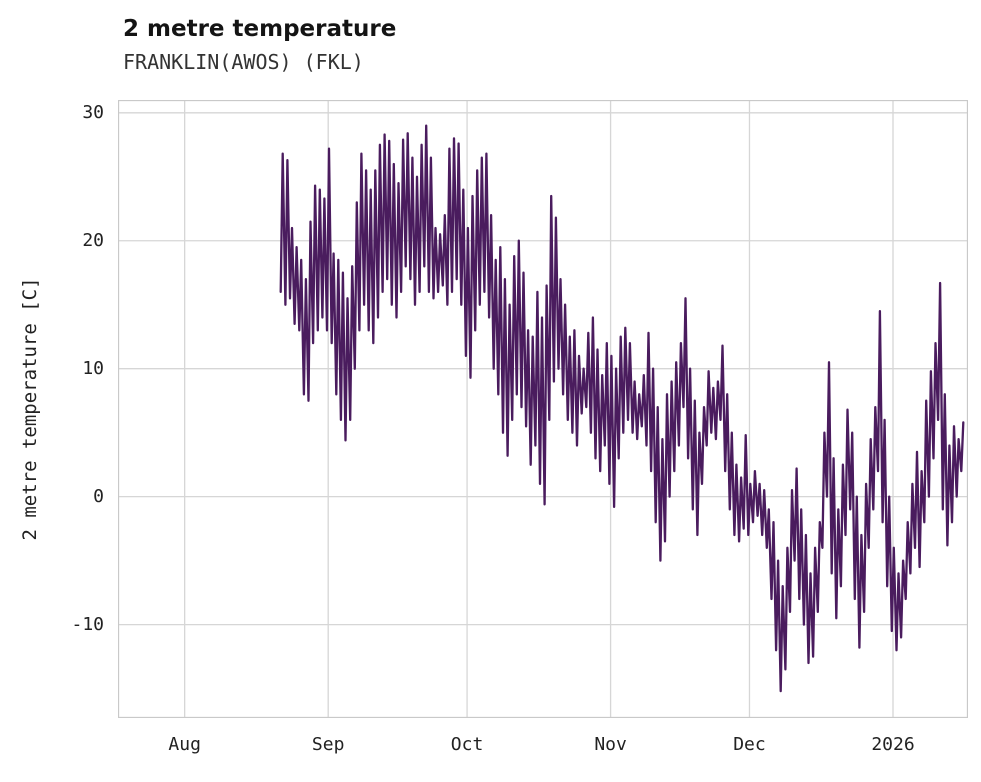 The image size is (981, 782). What do you see at coordinates (243, 62) in the screenshot?
I see `chart-subtitle: FRANKLIN(AWOS) (FKL)` at bounding box center [243, 62].